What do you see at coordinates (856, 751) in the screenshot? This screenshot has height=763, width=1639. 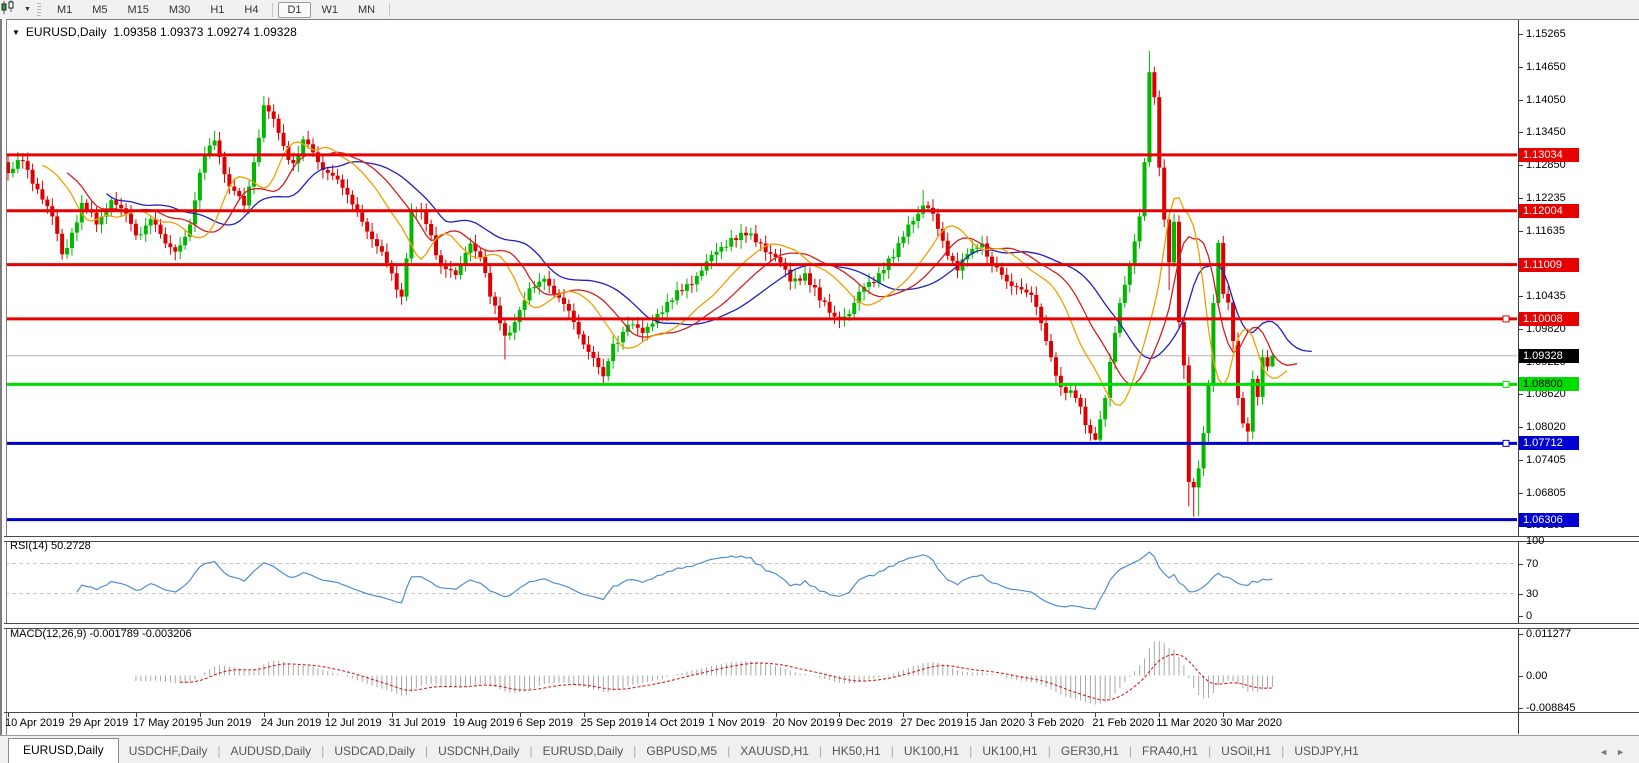 I see `chart-tab-hk50-h1: HK50,H1` at bounding box center [856, 751].